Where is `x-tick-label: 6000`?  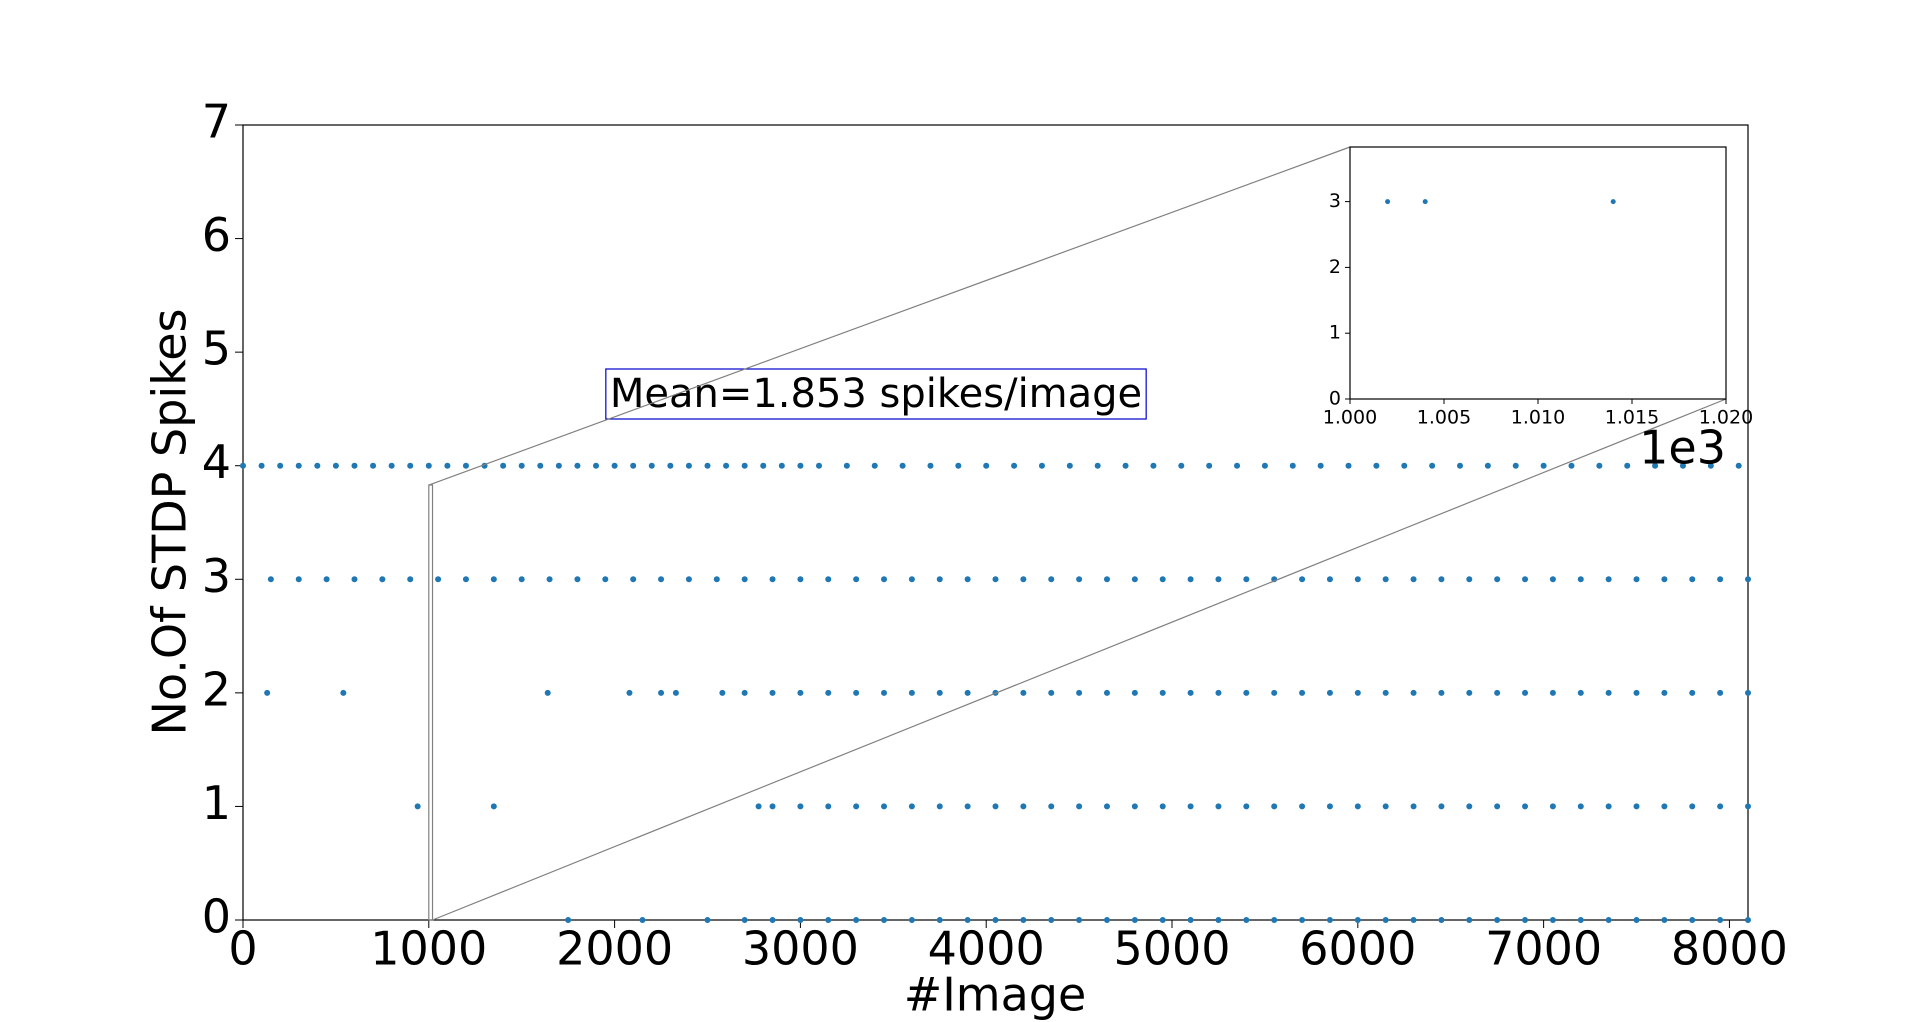 x-tick-label: 6000 is located at coordinates (1357, 949).